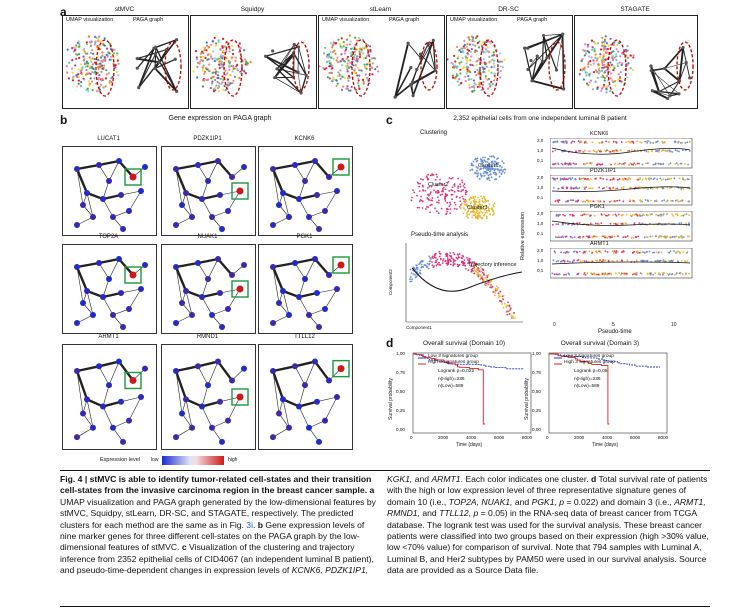 Image resolution: width=746 pixels, height=613 pixels. Describe the element at coordinates (591, 371) in the screenshot. I see `logrank-pvalue: Logrank p=0,05` at that location.